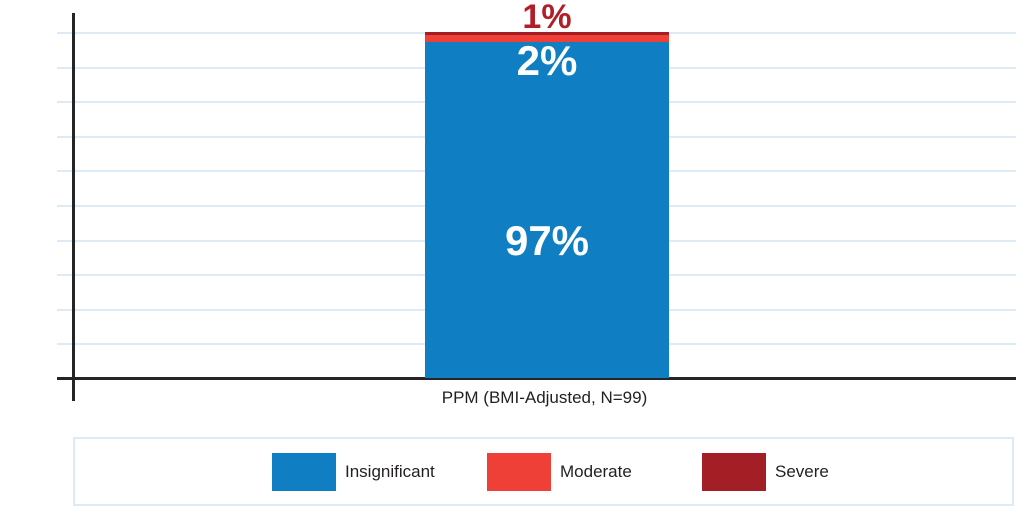 Image resolution: width=1025 pixels, height=528 pixels. Describe the element at coordinates (596, 471) in the screenshot. I see `legend-label: Moderate` at that location.